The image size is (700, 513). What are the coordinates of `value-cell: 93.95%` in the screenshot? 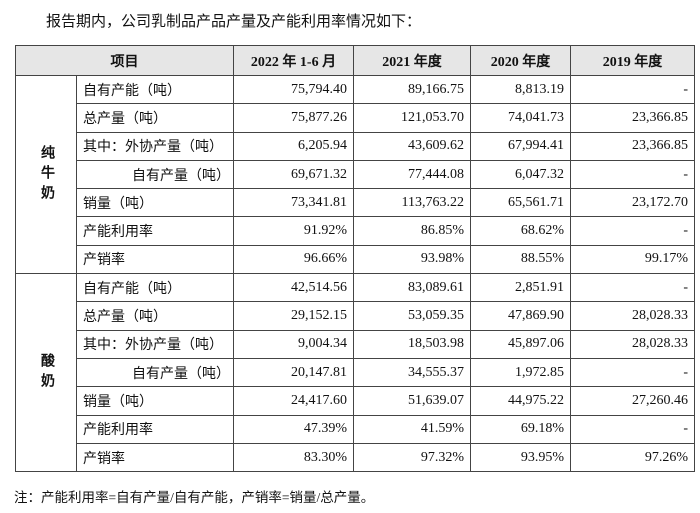 It's located at (520, 457).